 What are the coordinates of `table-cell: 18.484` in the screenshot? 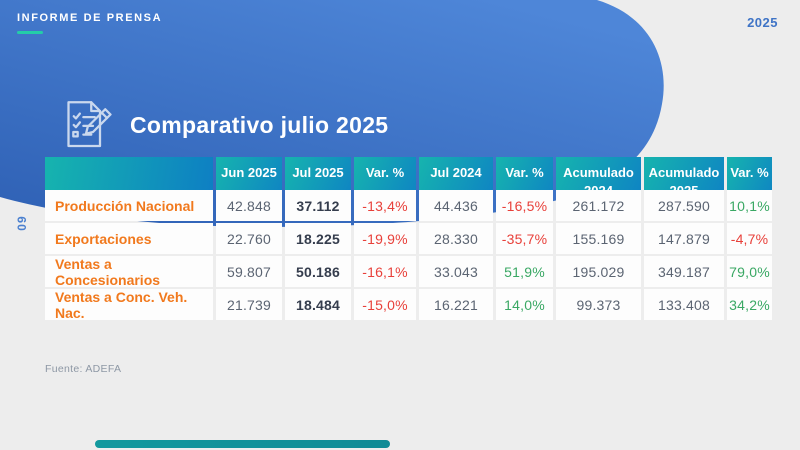 It's located at (318, 304).